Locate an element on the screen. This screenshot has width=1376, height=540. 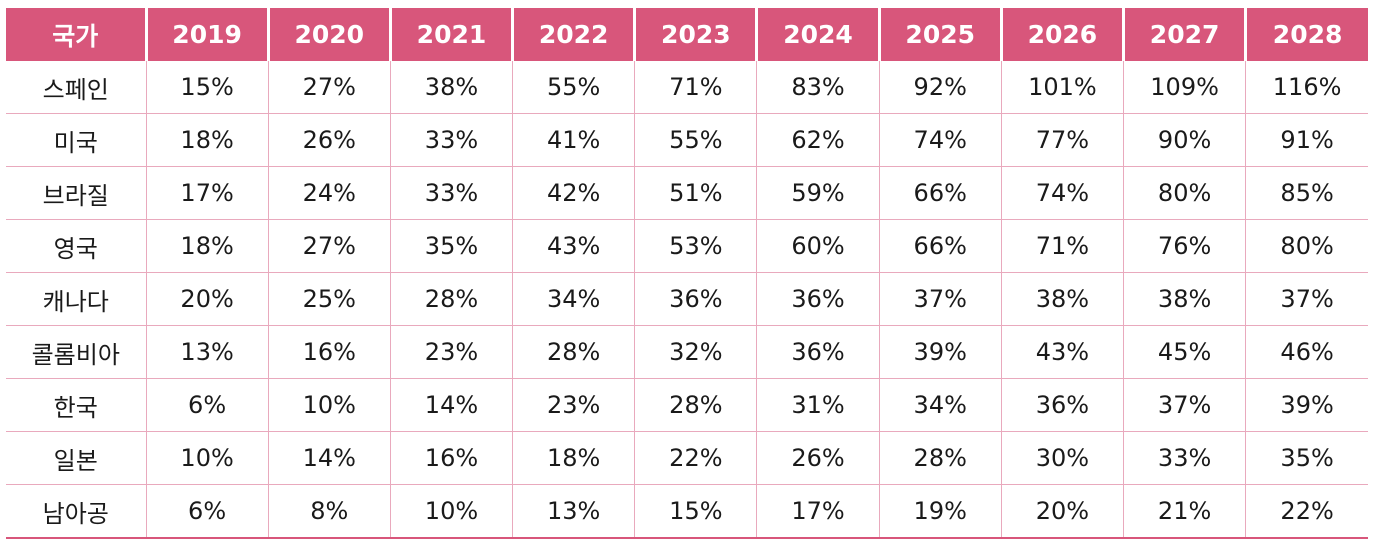
table-cell-value: 42% is located at coordinates (574, 193).